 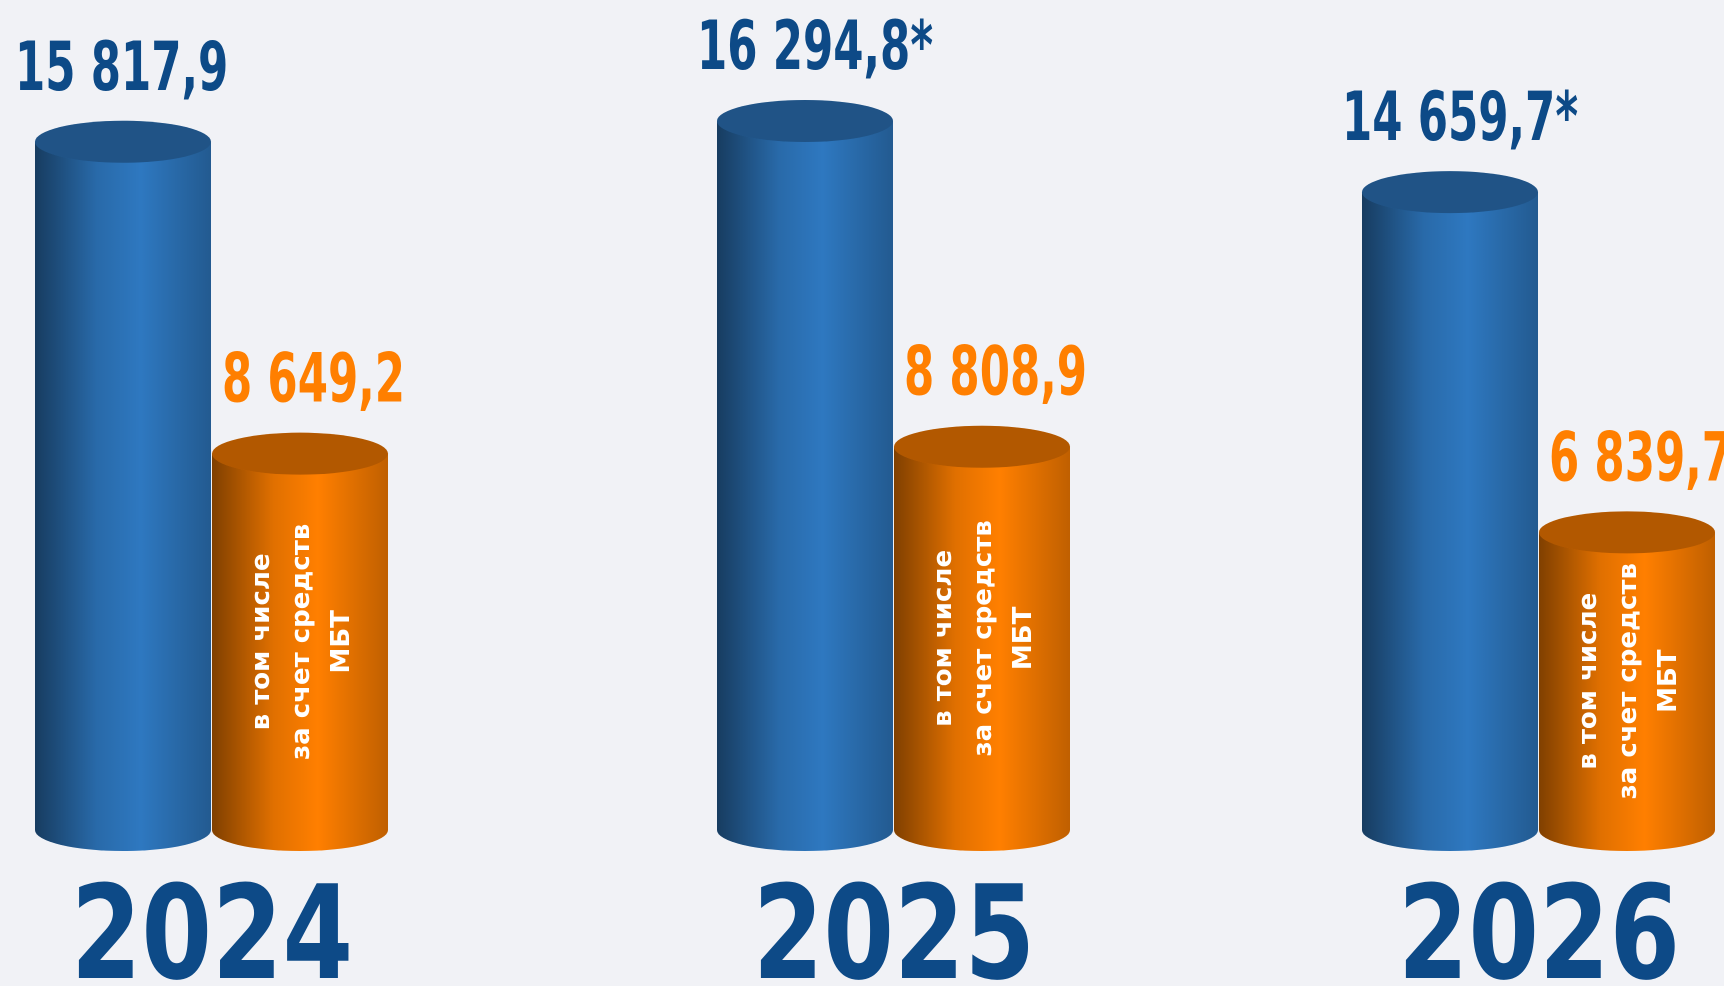 I want to click on value-label: 16 294,8*, so click(x=815, y=46).